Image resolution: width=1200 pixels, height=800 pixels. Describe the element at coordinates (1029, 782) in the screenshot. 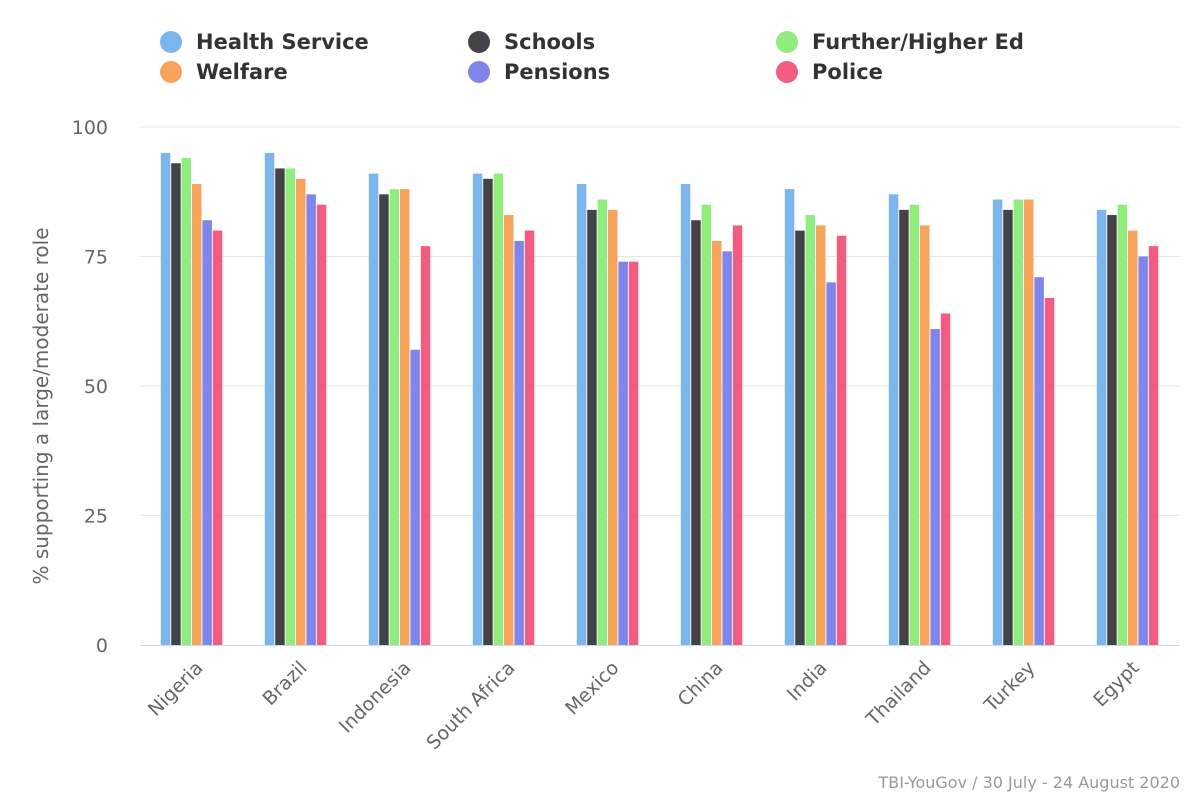

I see `credit: TBI-YouGov / 30 July - 24 August 2020` at that location.